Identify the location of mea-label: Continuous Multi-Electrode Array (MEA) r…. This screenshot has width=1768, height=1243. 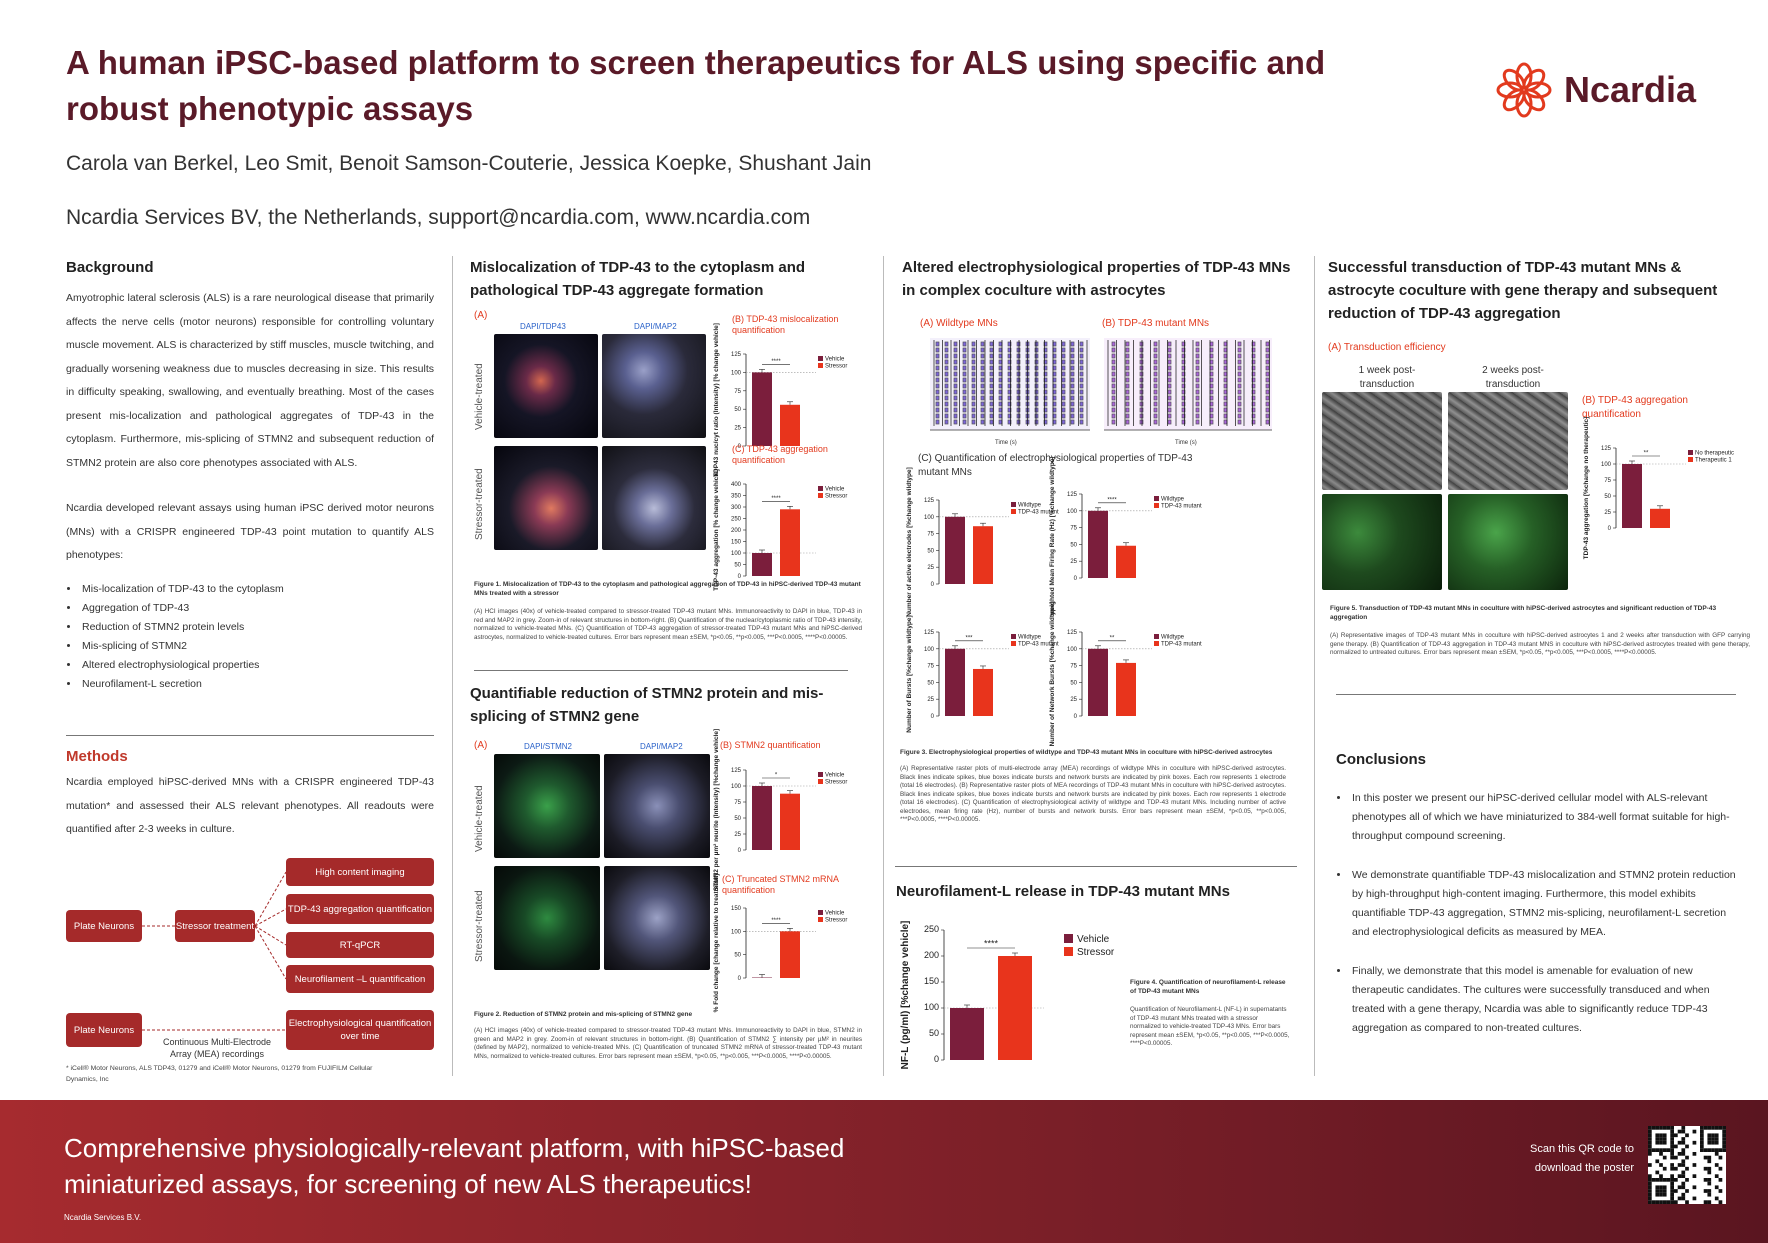
(217, 1048).